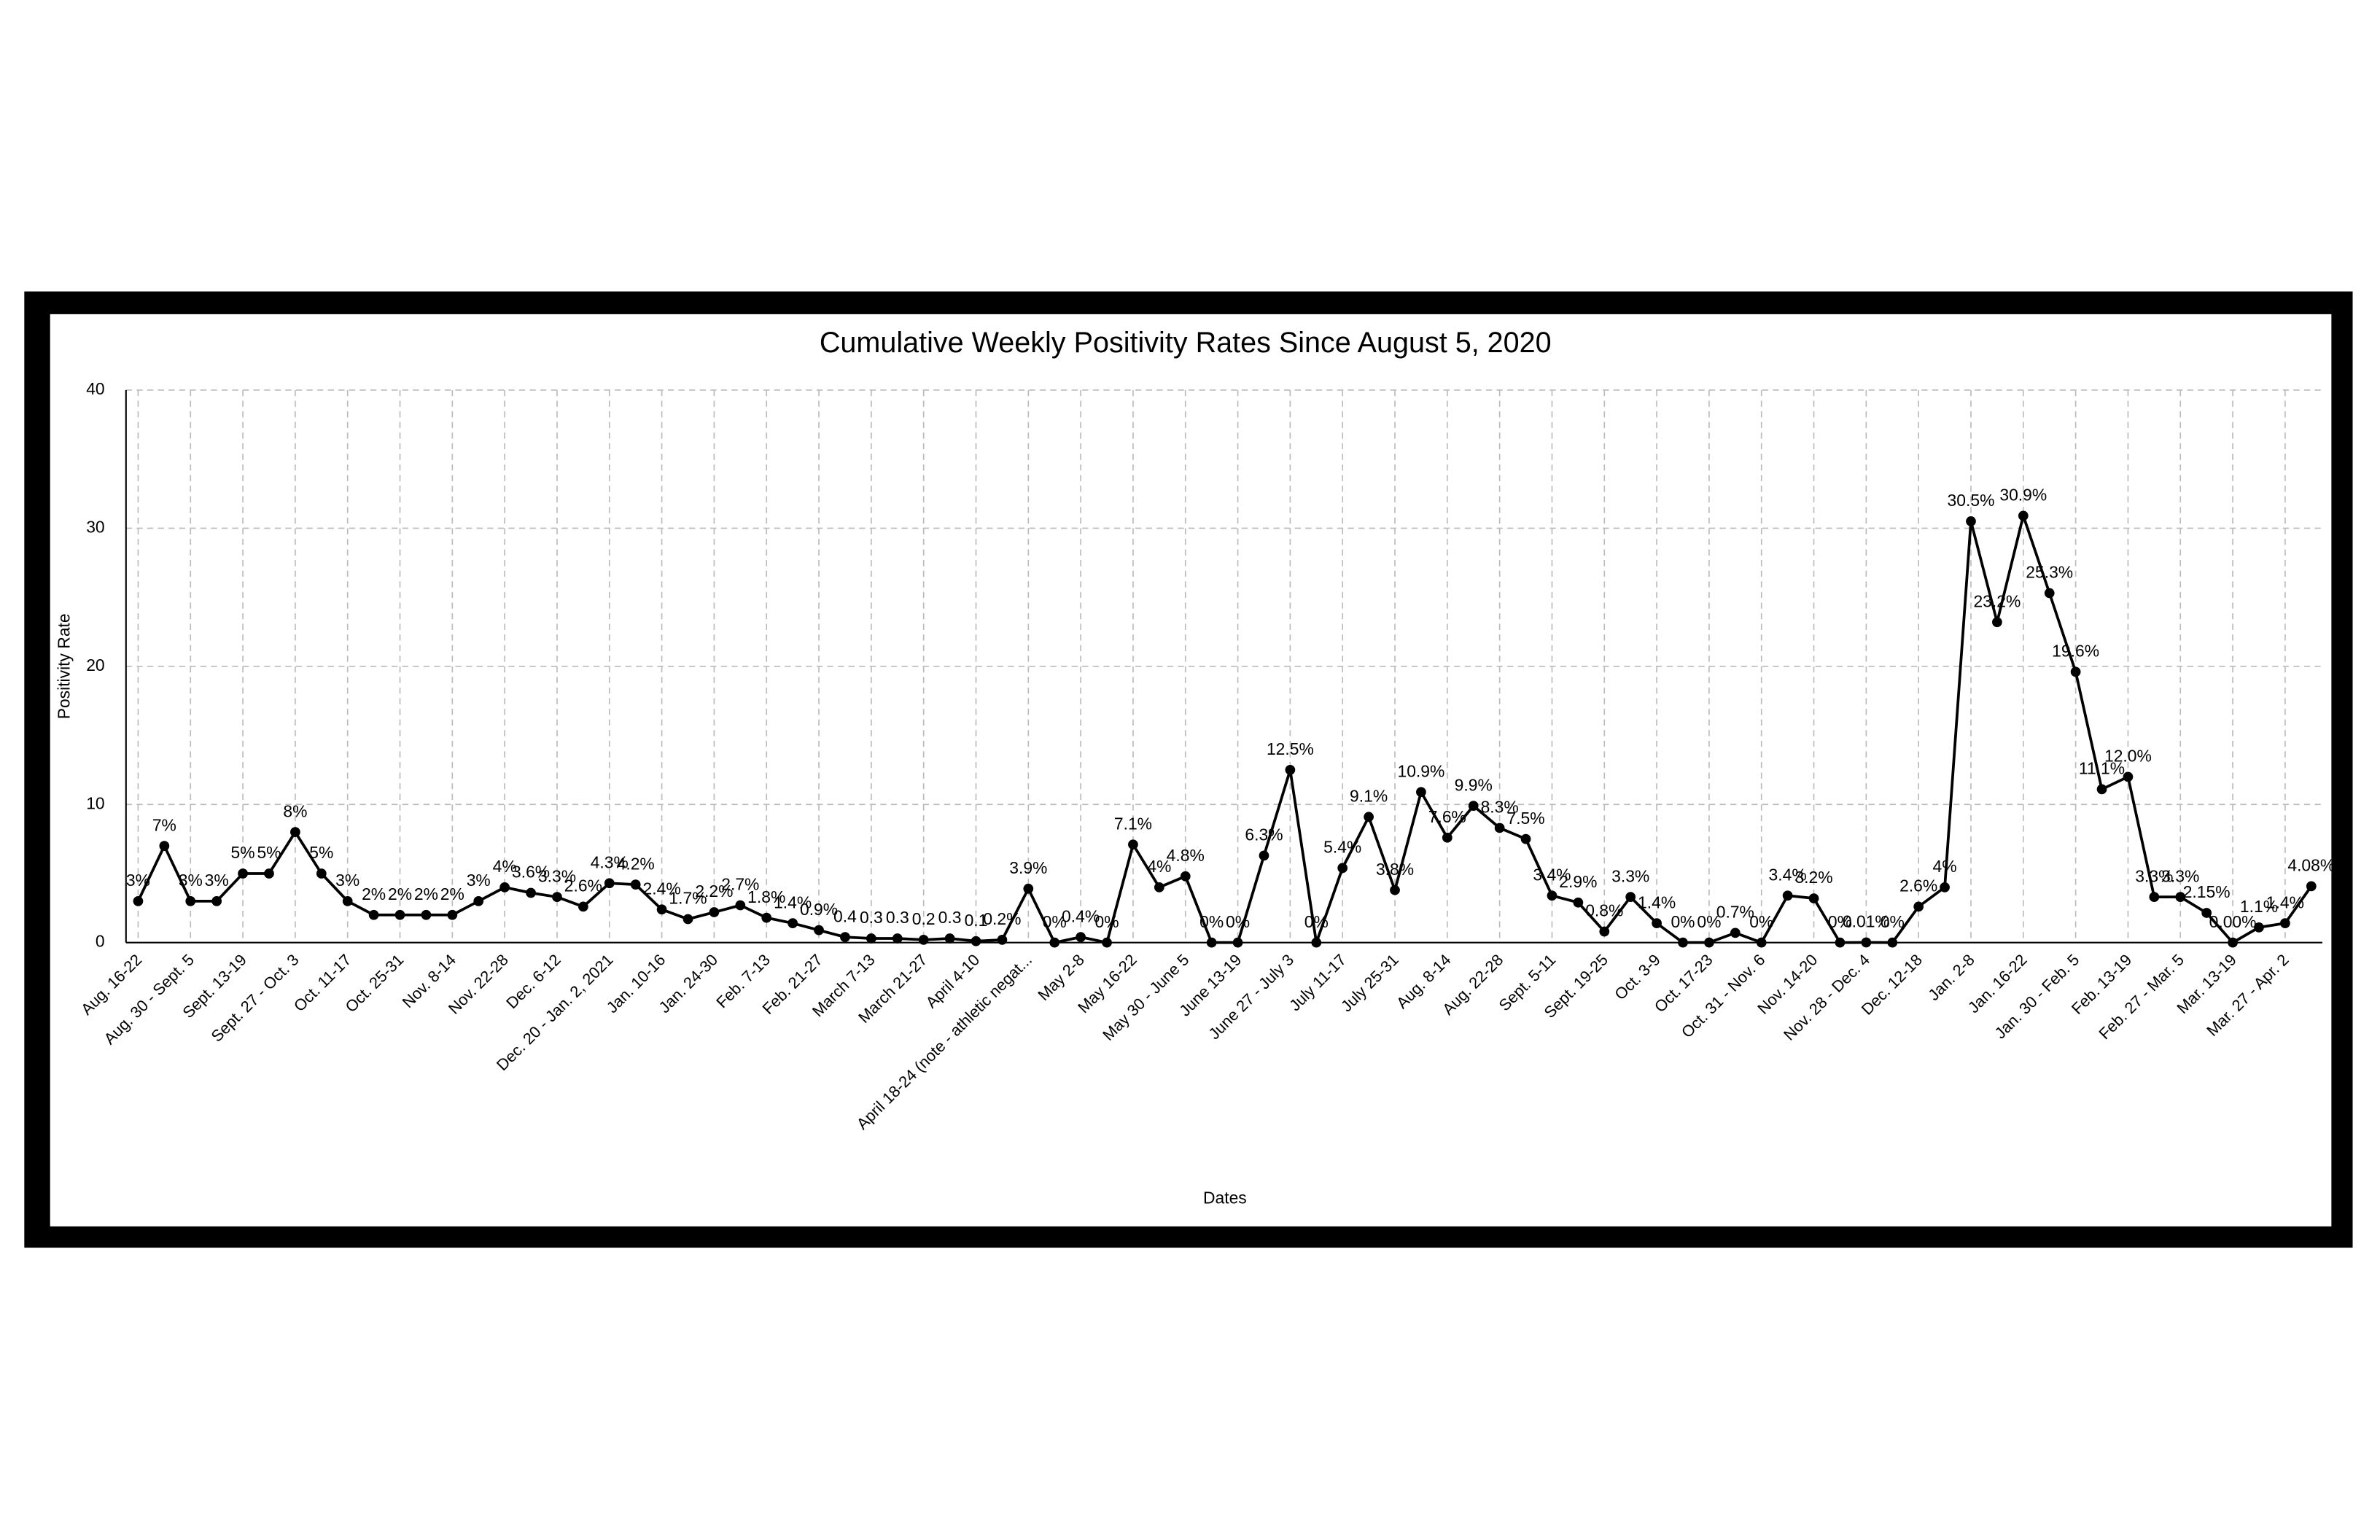 Image resolution: width=2380 pixels, height=1540 pixels. I want to click on data-label: 7.5%, so click(1525, 818).